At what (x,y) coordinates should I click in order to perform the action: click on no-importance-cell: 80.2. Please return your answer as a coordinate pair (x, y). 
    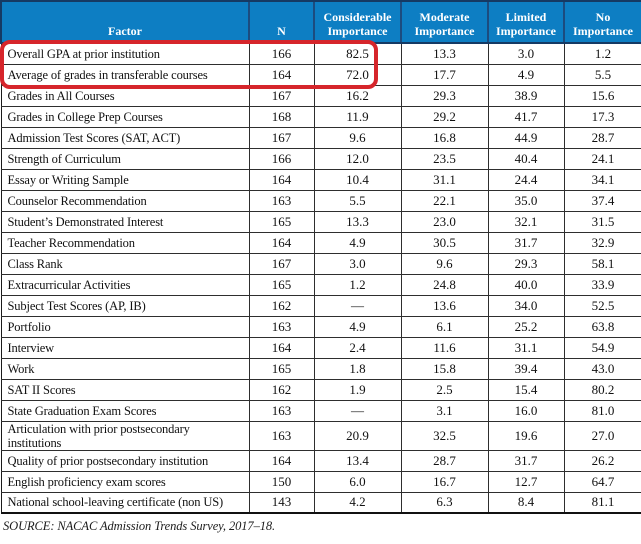
    Looking at the image, I should click on (602, 389).